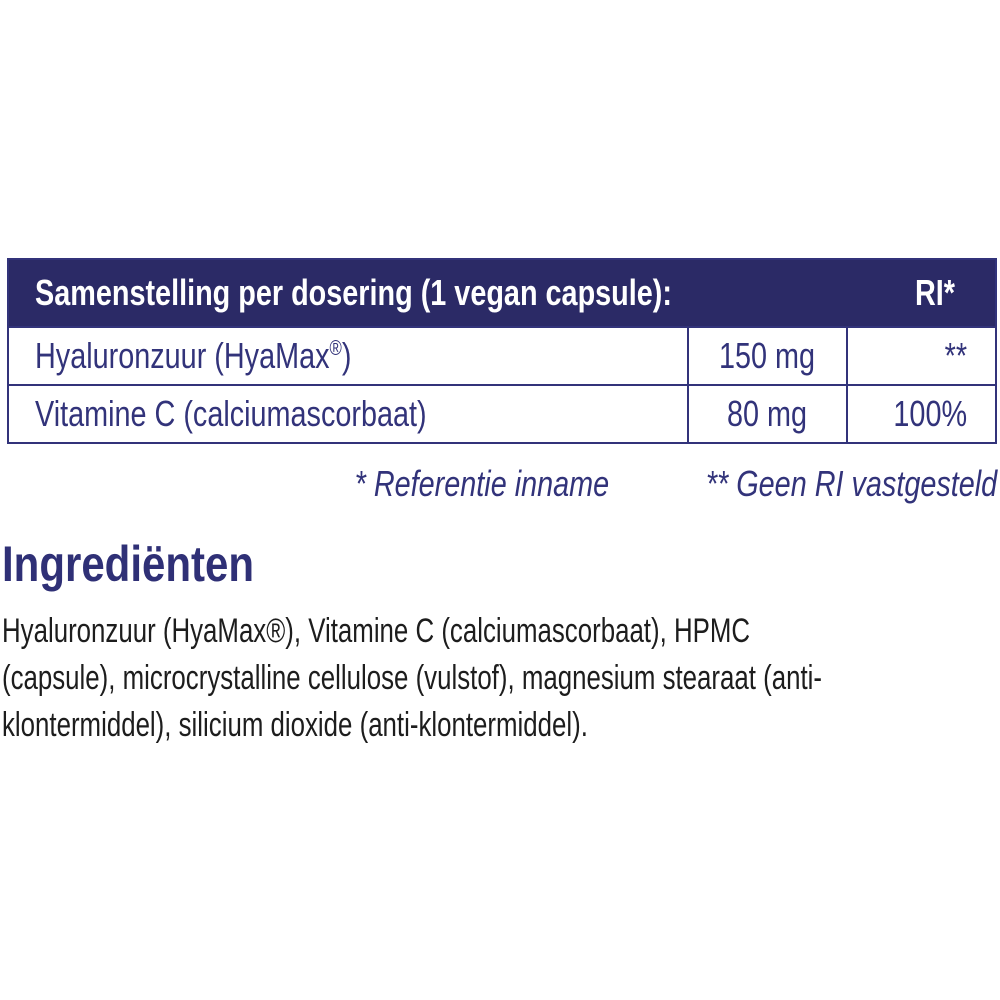  I want to click on ingredients-heading-text: Ingrediënten, so click(128, 564).